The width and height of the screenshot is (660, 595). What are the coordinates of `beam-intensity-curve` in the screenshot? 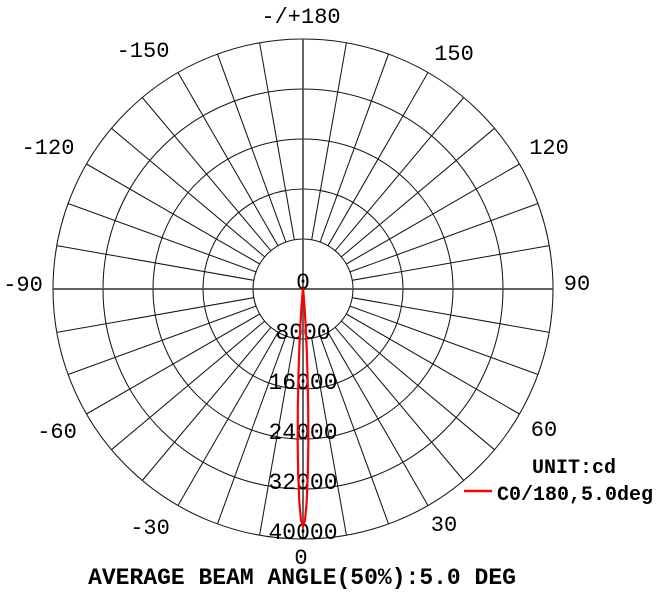 It's located at (303, 408).